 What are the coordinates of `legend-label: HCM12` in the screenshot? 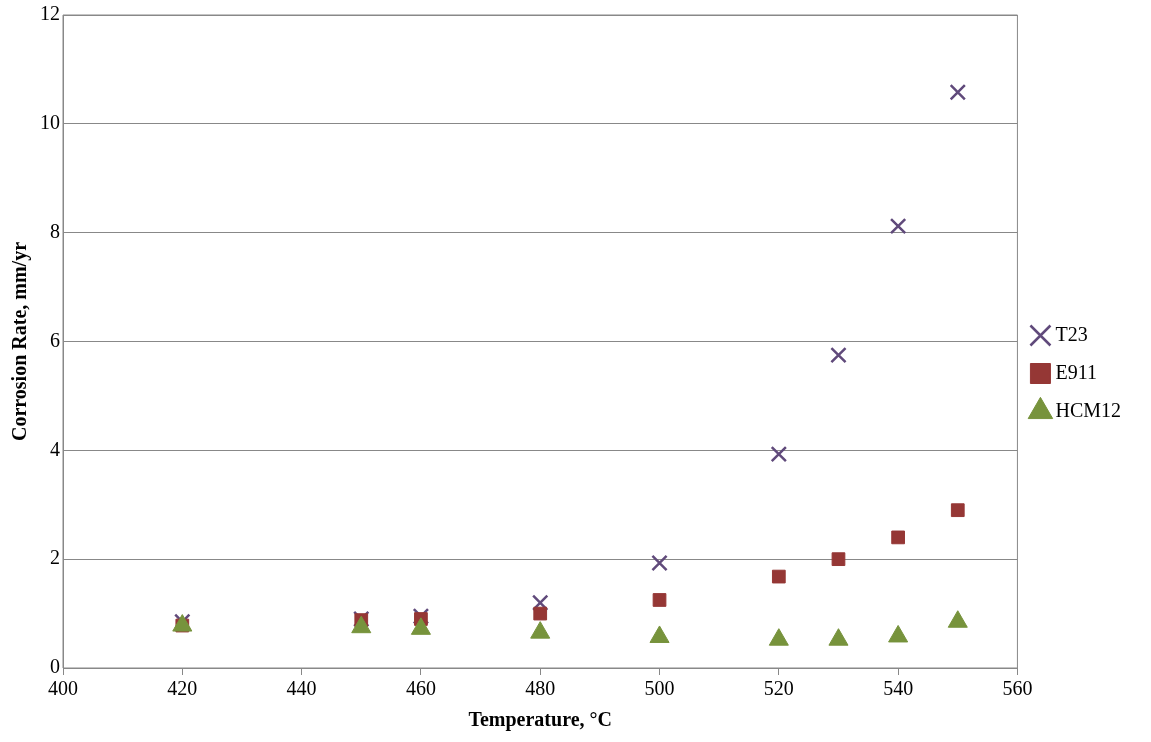 It's located at (1088, 409).